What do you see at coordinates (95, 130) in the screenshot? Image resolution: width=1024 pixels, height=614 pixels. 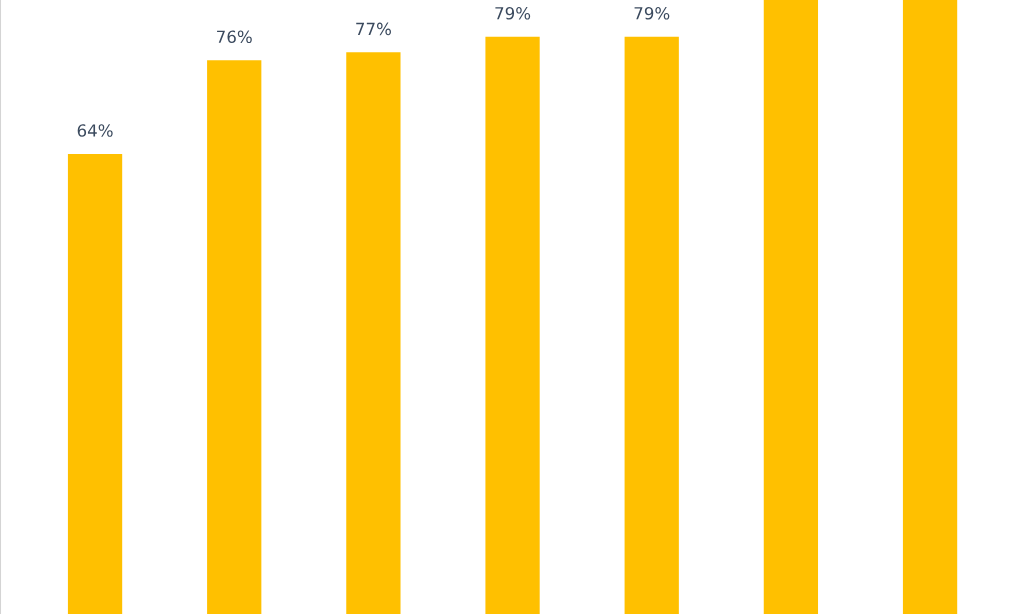 I see `data-label: 64%` at bounding box center [95, 130].